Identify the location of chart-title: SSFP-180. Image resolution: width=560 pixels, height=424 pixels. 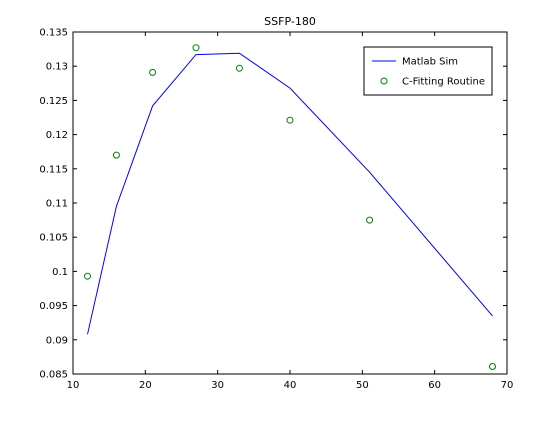
(290, 21).